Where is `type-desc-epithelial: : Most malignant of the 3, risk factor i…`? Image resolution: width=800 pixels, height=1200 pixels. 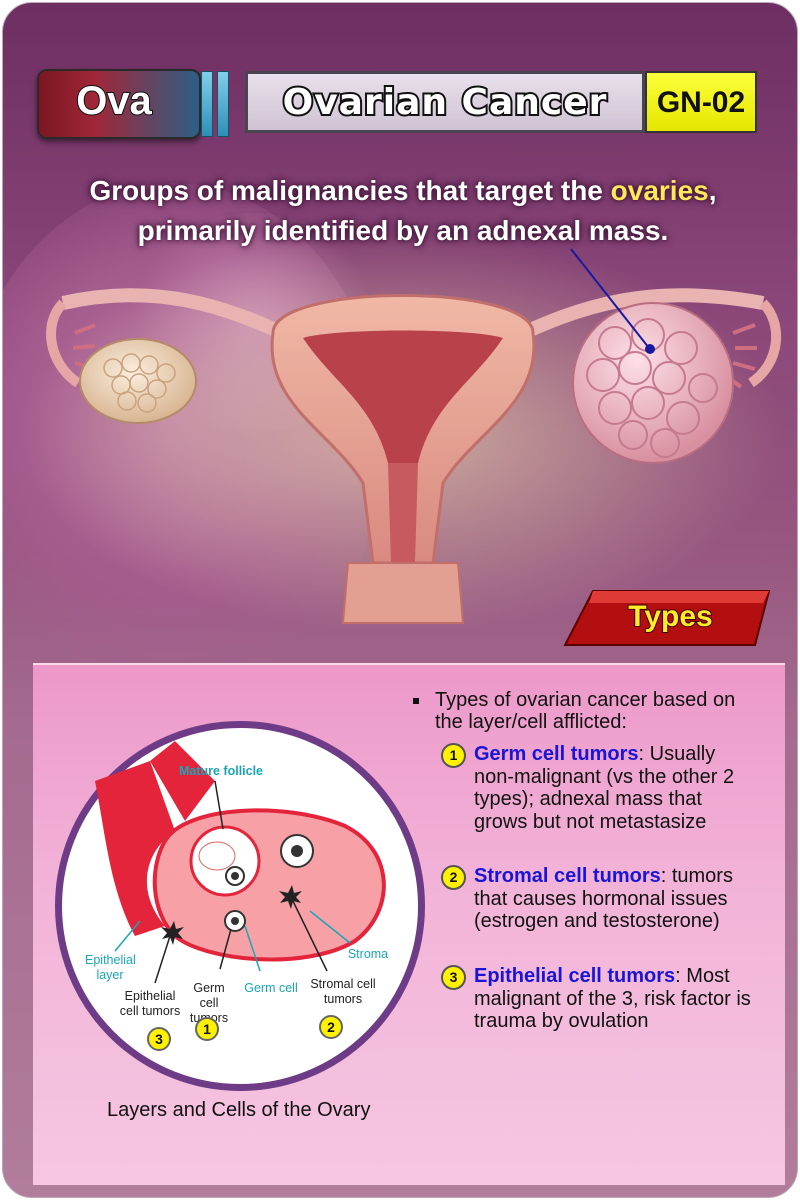 type-desc-epithelial: : Most malignant of the 3, risk factor i… is located at coordinates (612, 998).